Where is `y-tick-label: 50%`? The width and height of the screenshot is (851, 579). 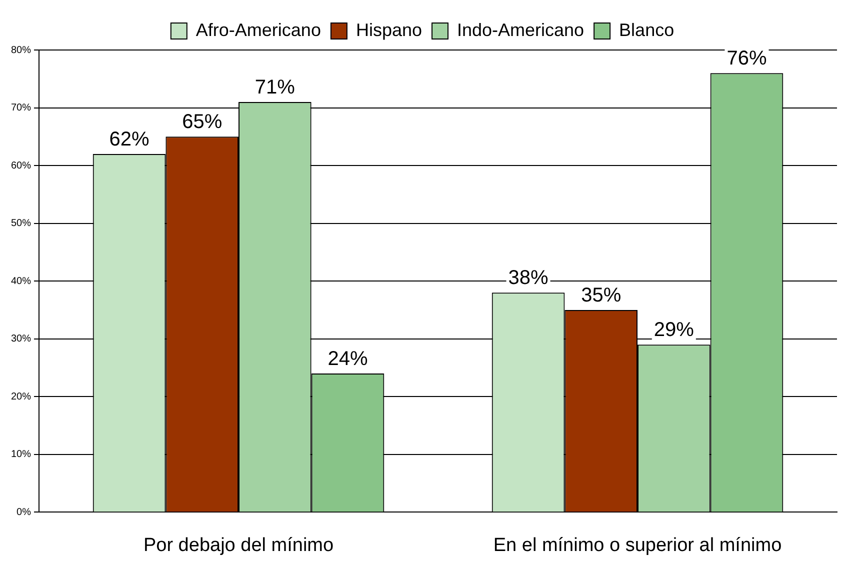
y-tick-label: 50% is located at coordinates (21, 224).